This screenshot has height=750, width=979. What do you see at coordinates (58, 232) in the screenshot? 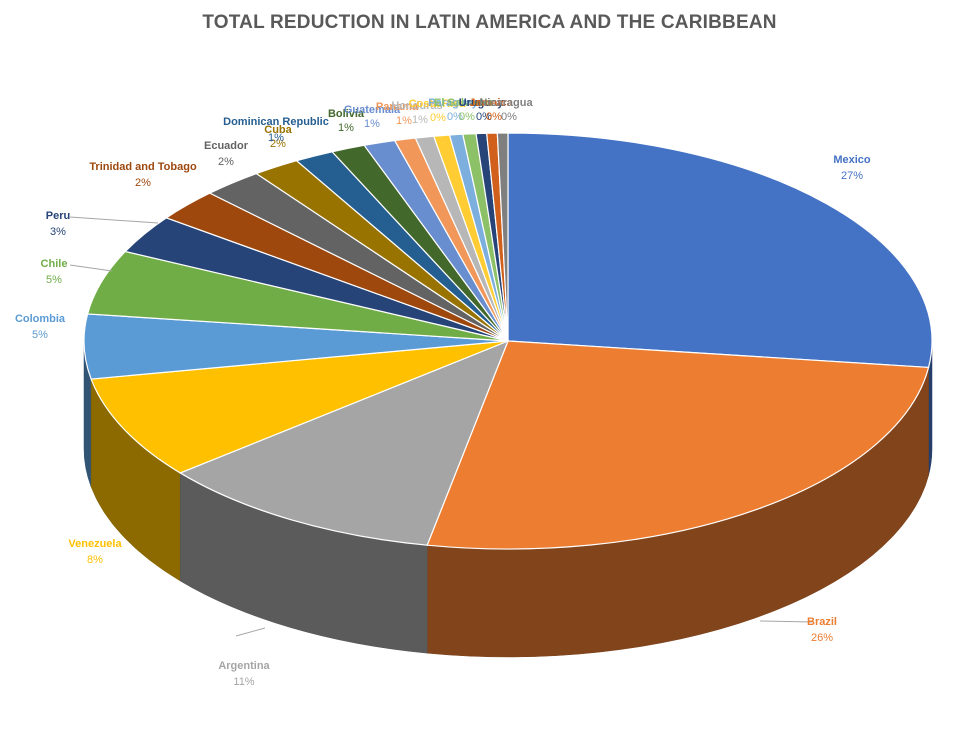
I see `data-label-percent: 3%` at bounding box center [58, 232].